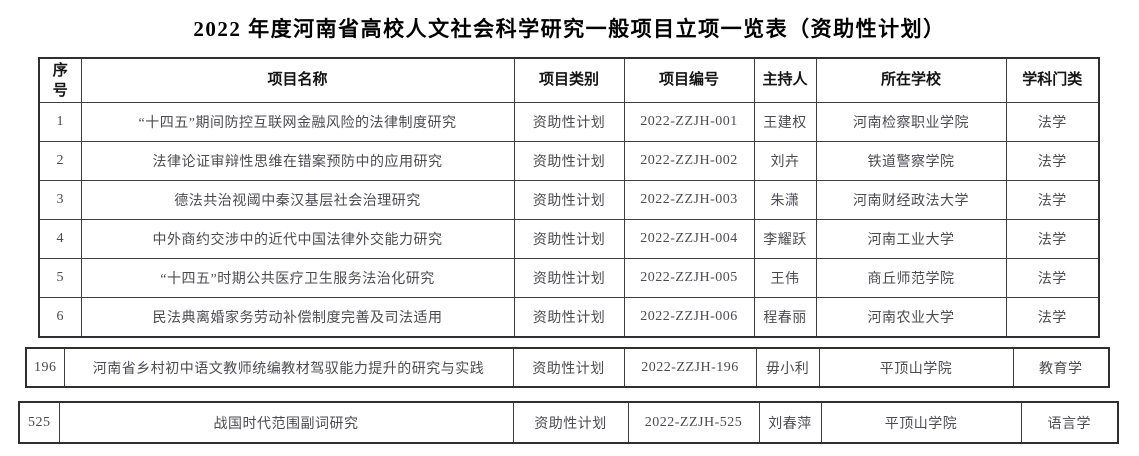 The height and width of the screenshot is (456, 1139). What do you see at coordinates (689, 239) in the screenshot?
I see `cell-project-code: 2022-ZZJH-004` at bounding box center [689, 239].